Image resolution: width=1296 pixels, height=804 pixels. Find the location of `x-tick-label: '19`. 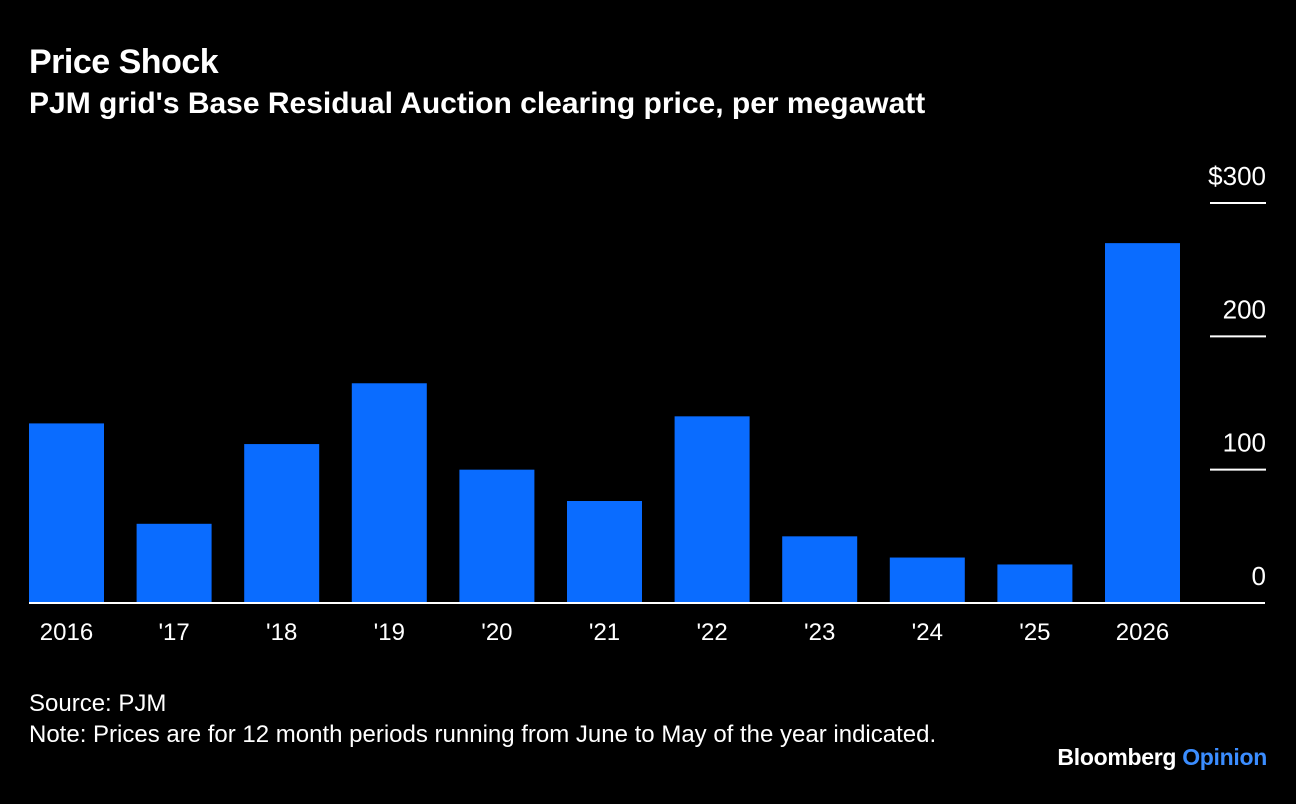

x-tick-label: '19 is located at coordinates (389, 632).